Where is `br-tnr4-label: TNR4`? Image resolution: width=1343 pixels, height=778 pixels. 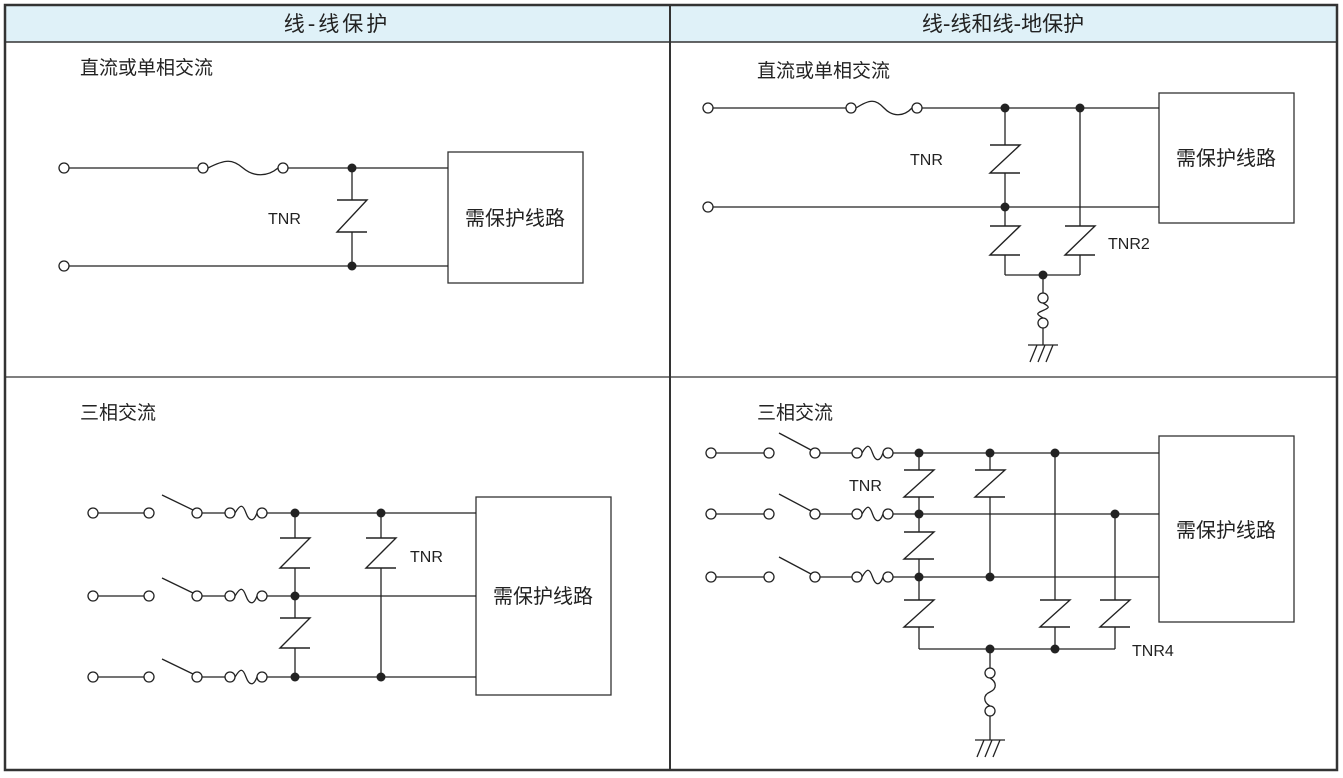
br-tnr4-label: TNR4 is located at coordinates (1153, 651).